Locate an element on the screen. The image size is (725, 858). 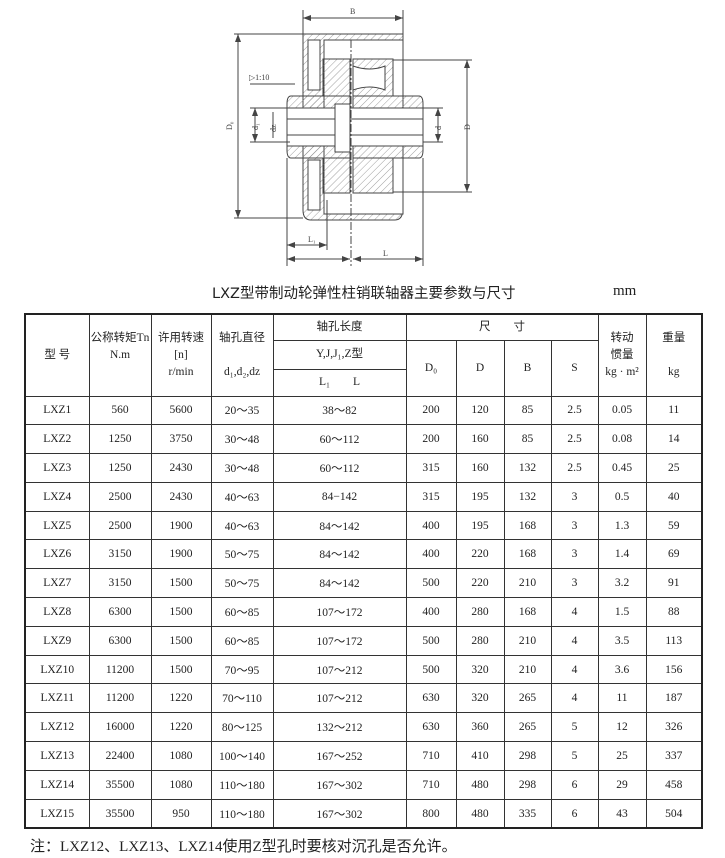
cell-model: LXZ15 is located at coordinates (57, 813).